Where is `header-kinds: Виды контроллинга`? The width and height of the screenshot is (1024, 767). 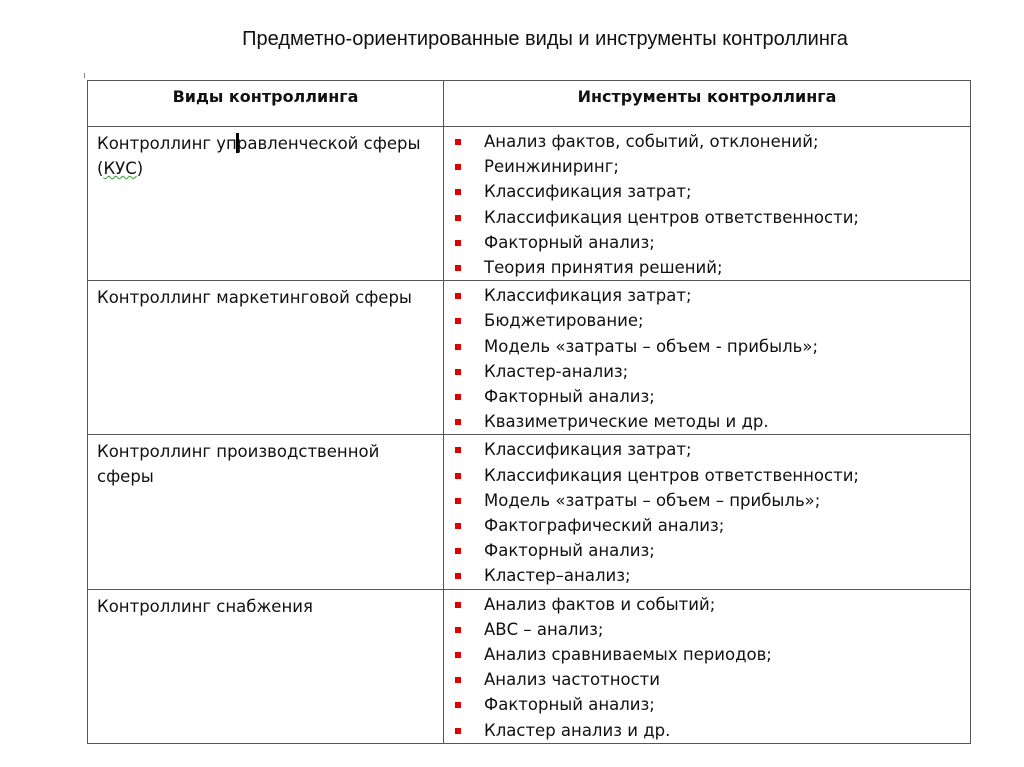 header-kinds: Виды контроллинга is located at coordinates (265, 103).